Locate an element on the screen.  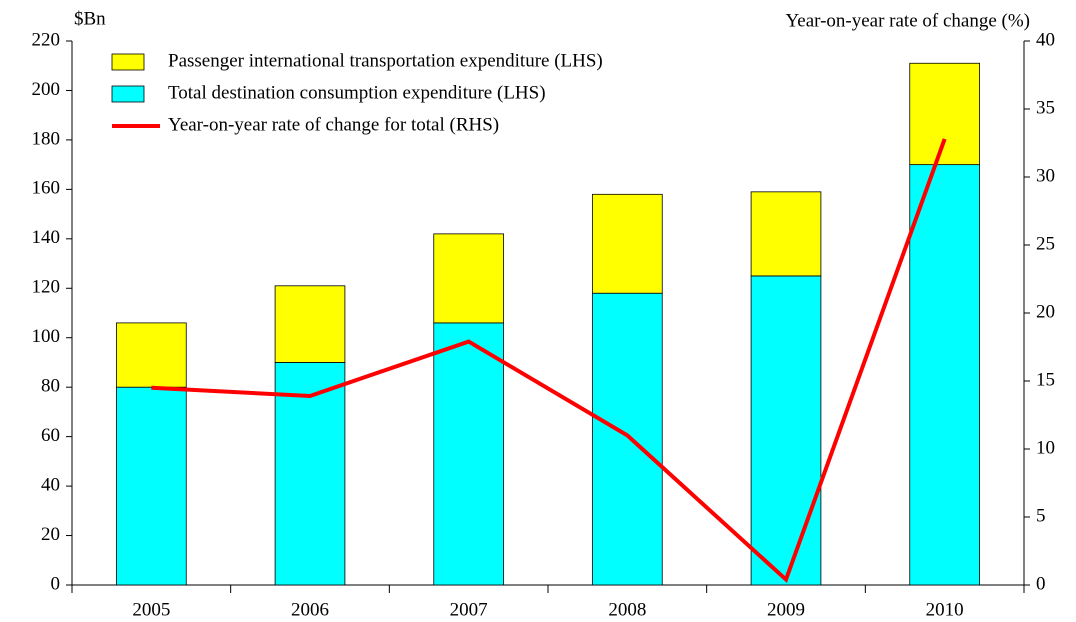
x-tick-label: 2006 is located at coordinates (310, 609).